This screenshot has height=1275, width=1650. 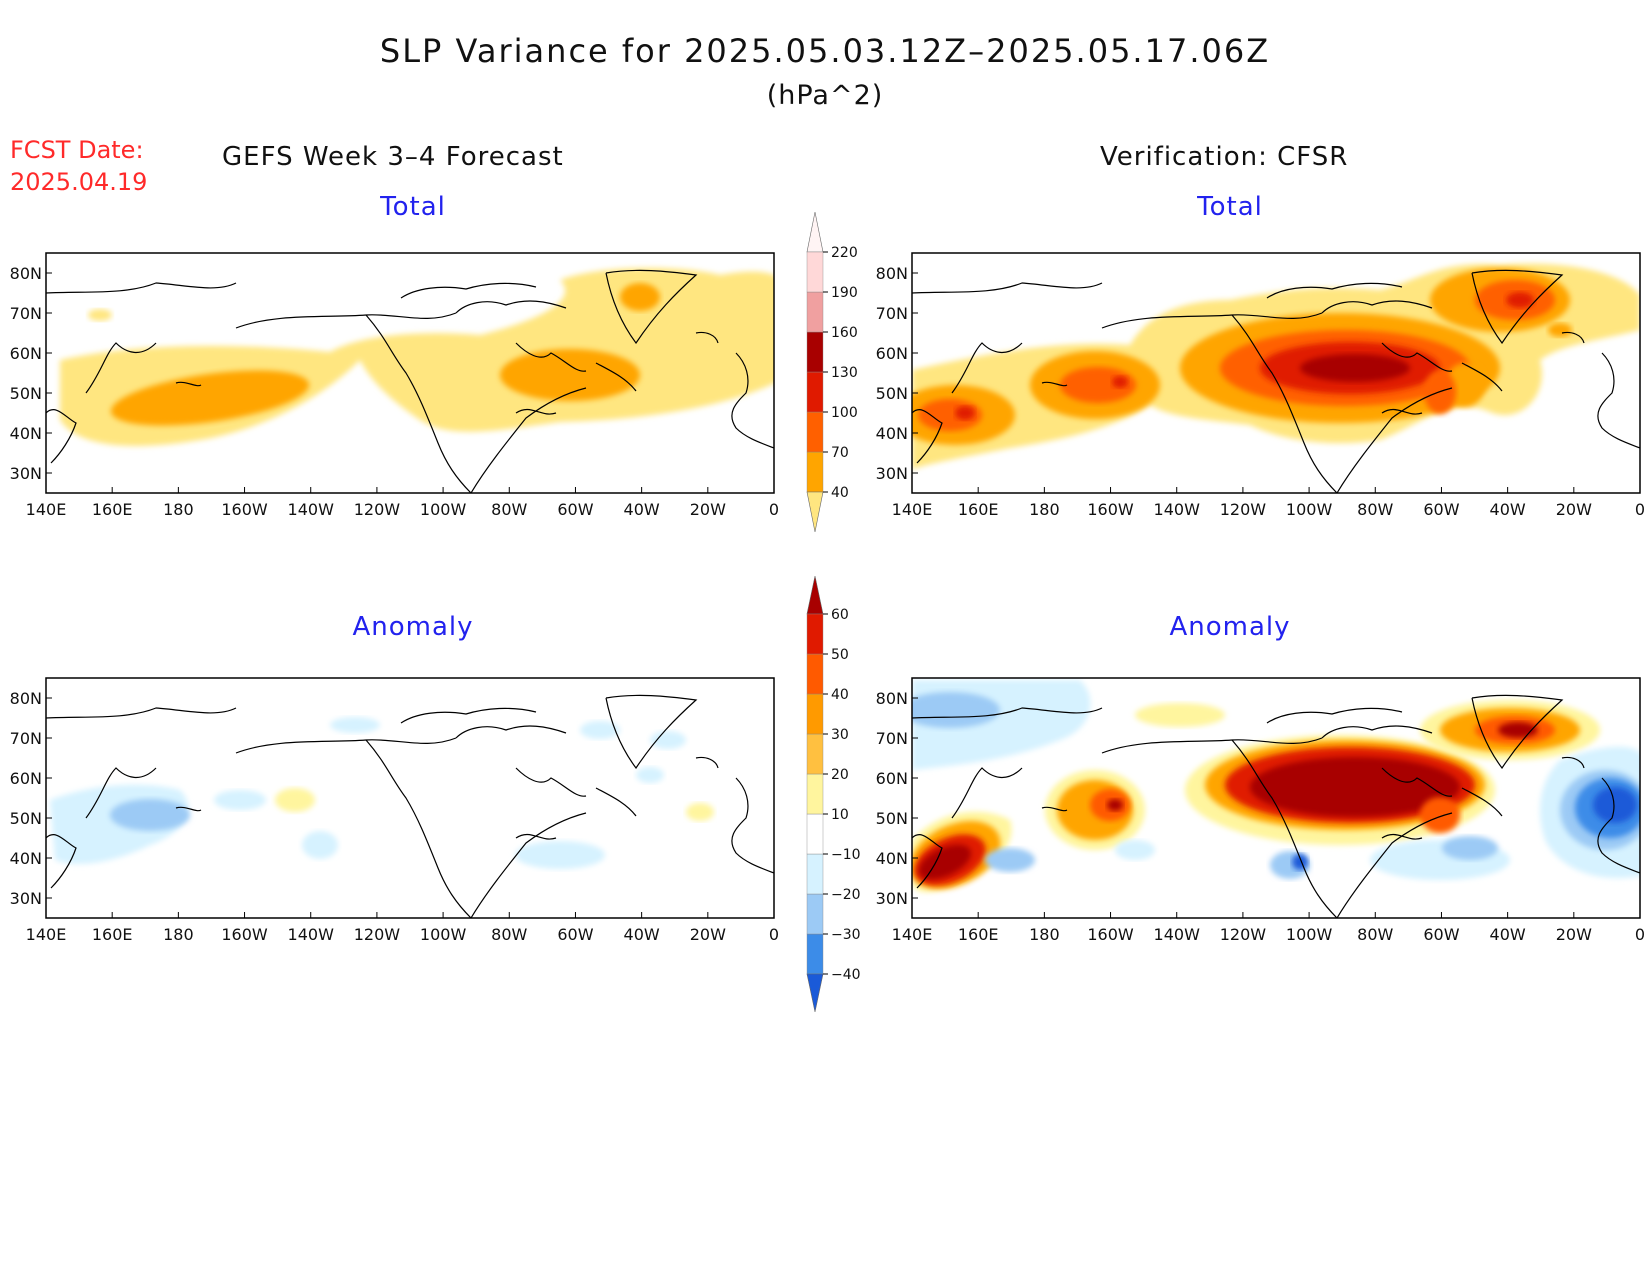 What do you see at coordinates (413, 627) in the screenshot?
I see `gefs-anomaly-title: Anomaly` at bounding box center [413, 627].